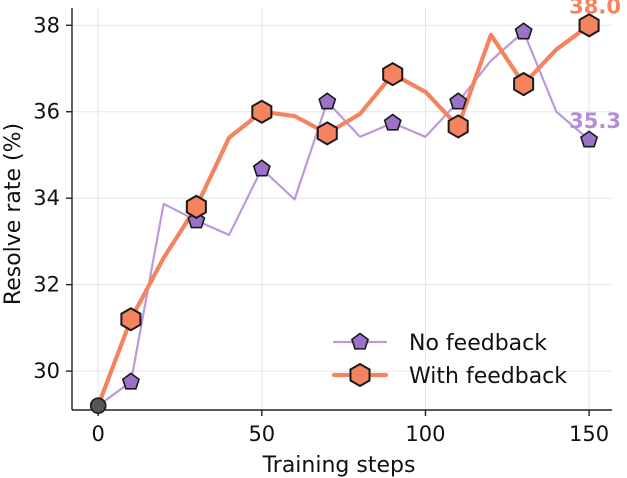 The image size is (627, 478). I want to click on legend-label: No feedback, so click(478, 343).